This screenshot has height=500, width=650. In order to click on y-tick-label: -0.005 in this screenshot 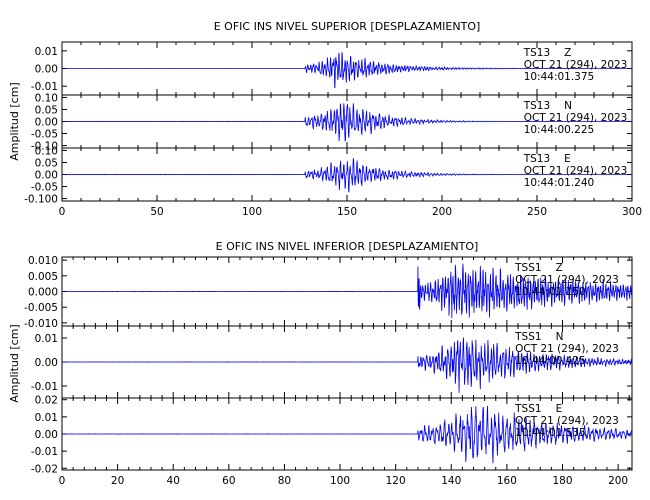, I will do `click(41, 308)`.